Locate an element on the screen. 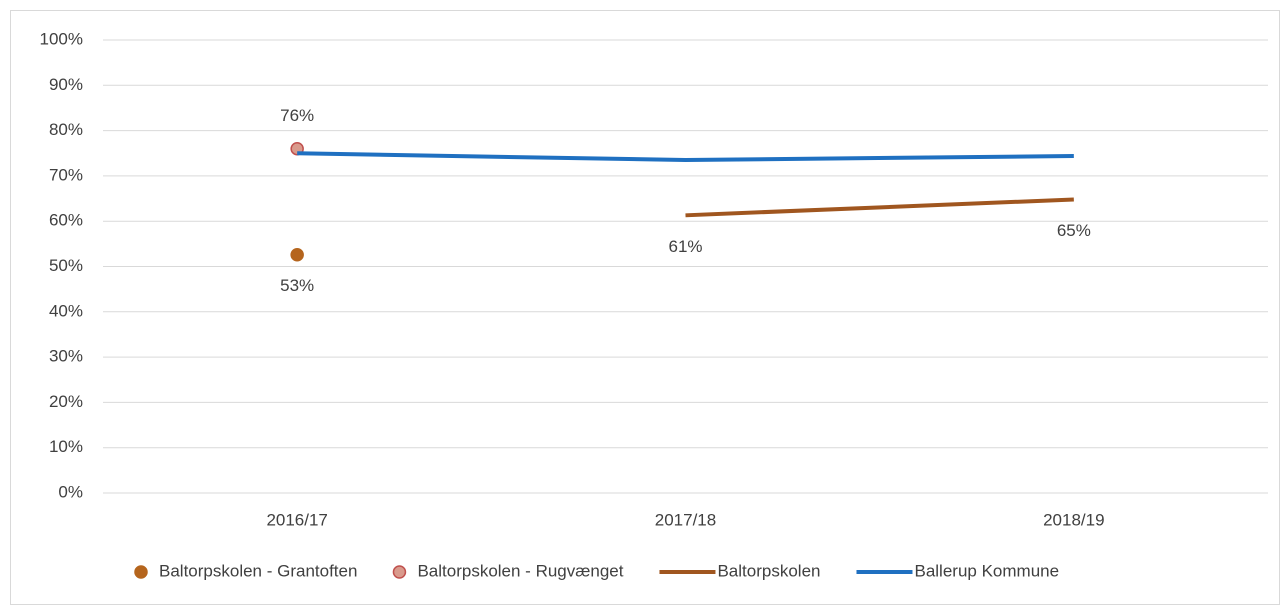 The image size is (1284, 610). y-tick-label: 100% is located at coordinates (61, 38).